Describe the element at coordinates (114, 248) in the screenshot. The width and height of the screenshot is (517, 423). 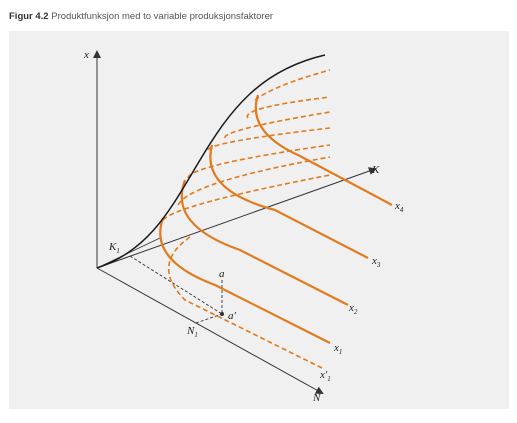
I see `k1-label: K1` at that location.